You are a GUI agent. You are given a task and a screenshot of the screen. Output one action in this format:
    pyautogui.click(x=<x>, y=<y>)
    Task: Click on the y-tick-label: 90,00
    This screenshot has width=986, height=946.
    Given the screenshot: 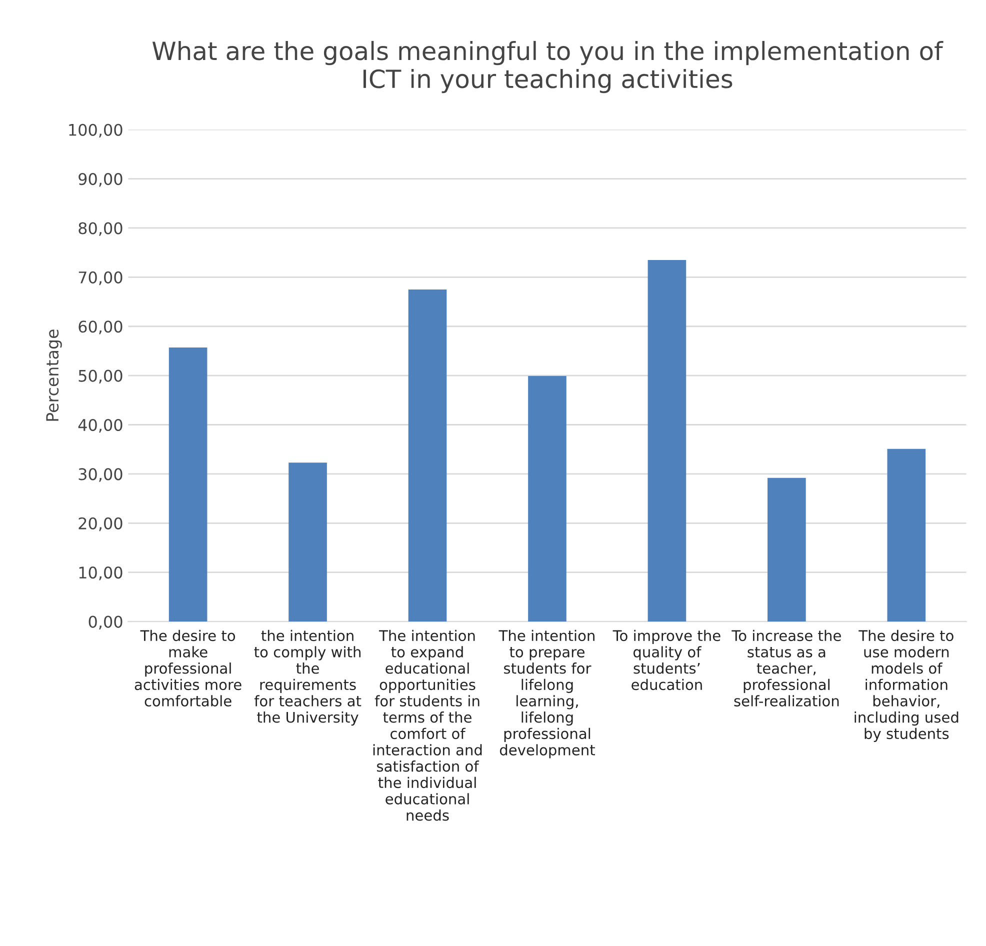 What is the action you would take?
    pyautogui.click(x=100, y=180)
    